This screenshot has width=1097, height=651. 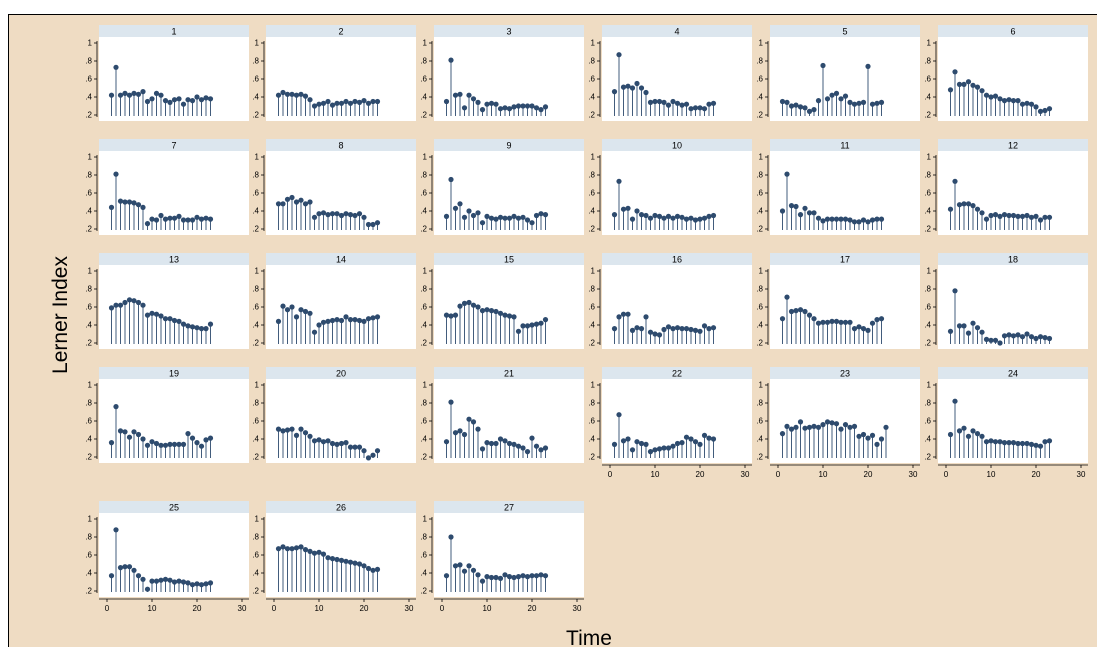 What do you see at coordinates (197, 608) in the screenshot?
I see `x-tick-label: 20` at bounding box center [197, 608].